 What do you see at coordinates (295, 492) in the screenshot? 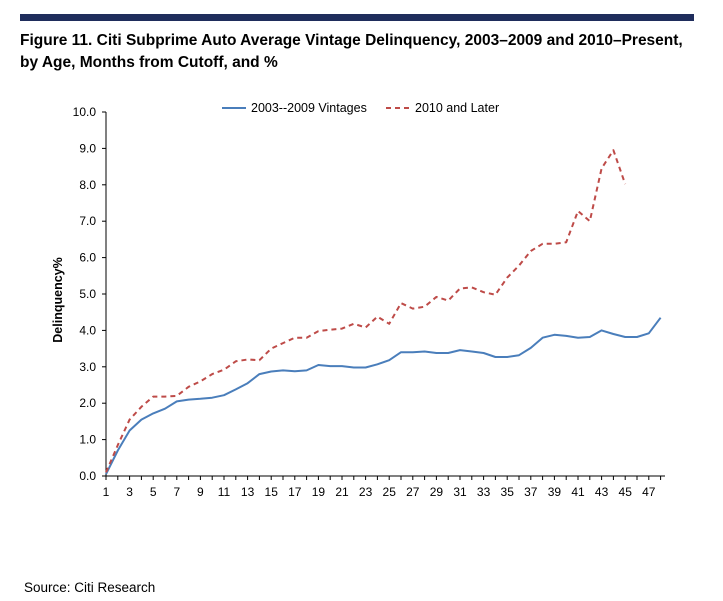
I see `x-tick-label: 17` at bounding box center [295, 492].